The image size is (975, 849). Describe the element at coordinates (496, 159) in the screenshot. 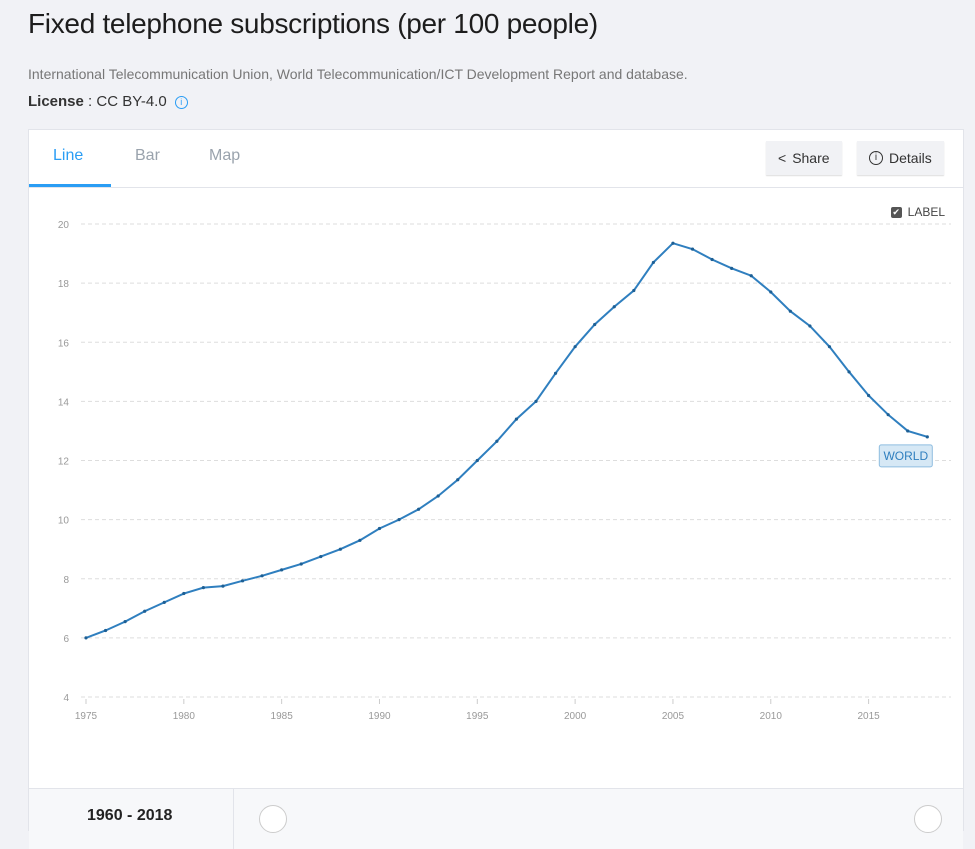

I see `chart-tabs: Line Bar Map < Share i Details` at that location.